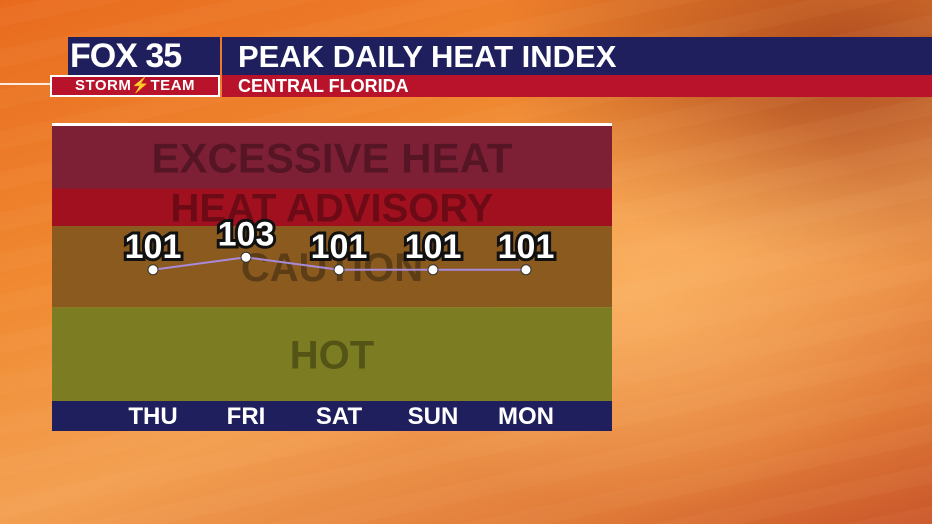  Describe the element at coordinates (332, 124) in the screenshot. I see `chart-top-border` at that location.